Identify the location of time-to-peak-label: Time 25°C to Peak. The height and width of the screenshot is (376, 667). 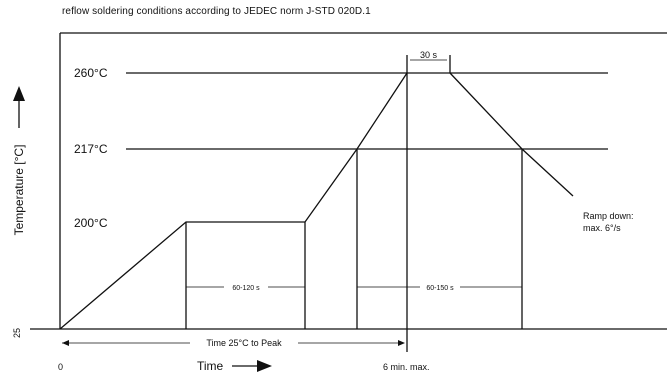
(244, 343).